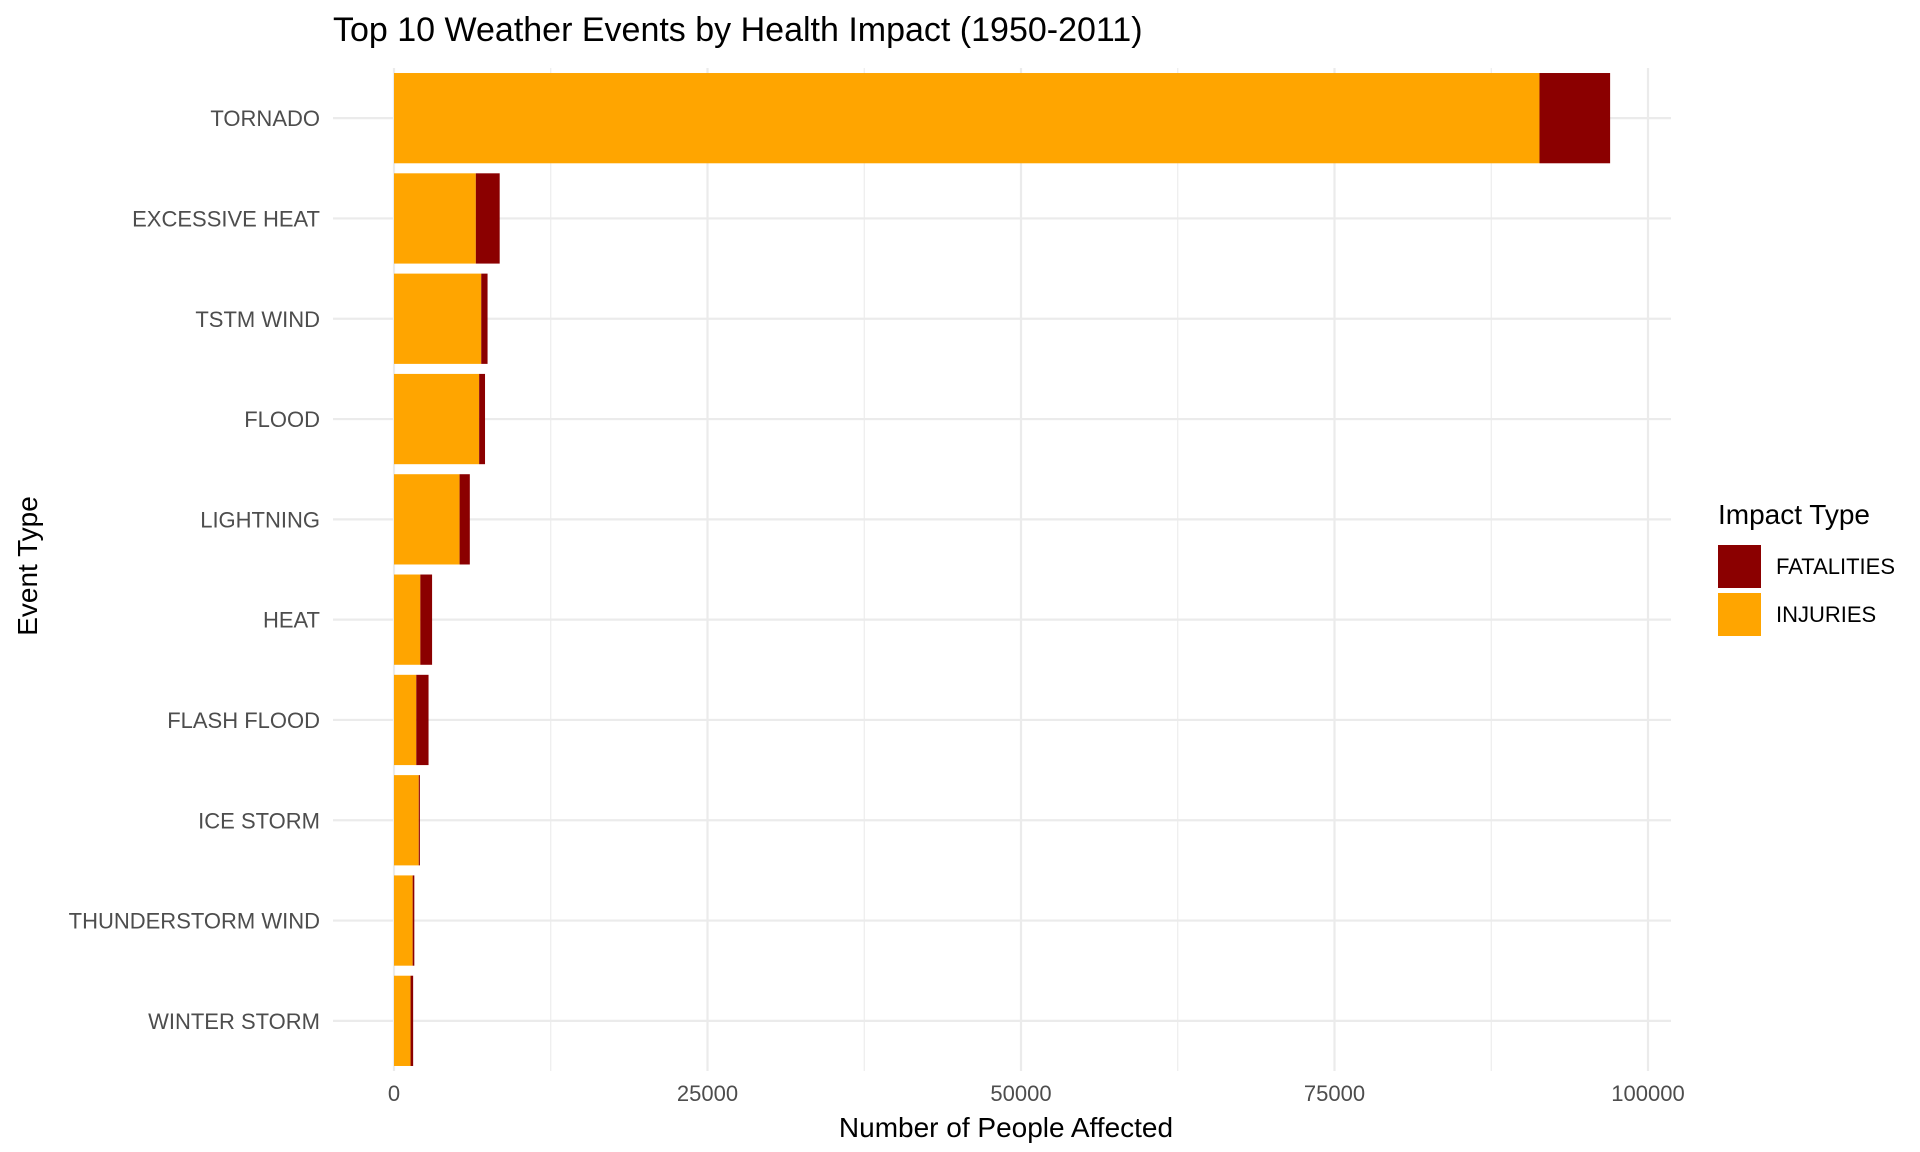 The image size is (1920, 1152). Describe the element at coordinates (1575, 118) in the screenshot. I see `bar-fatalities-tornado` at that location.